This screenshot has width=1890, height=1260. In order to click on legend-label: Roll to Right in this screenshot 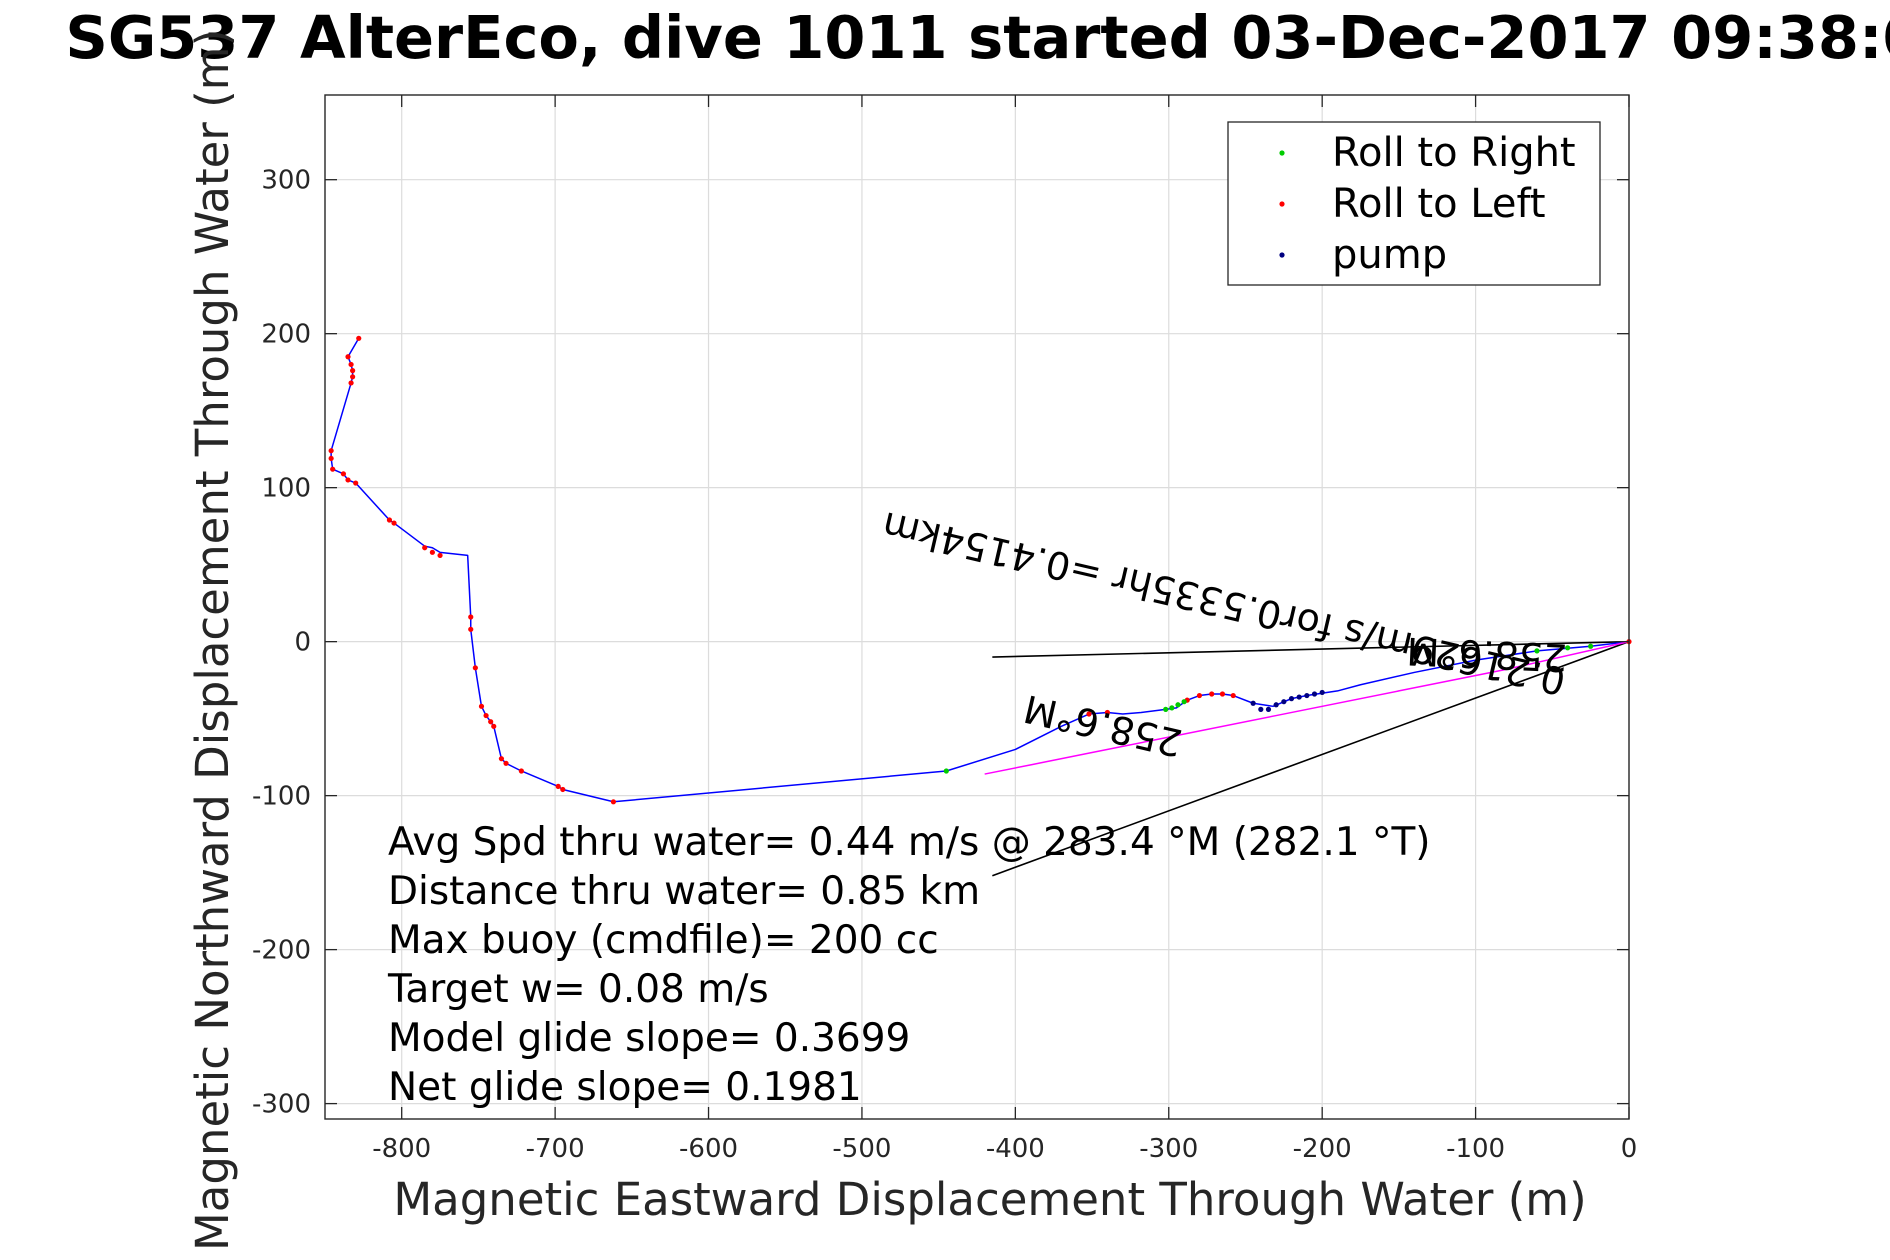, I will do `click(1454, 153)`.